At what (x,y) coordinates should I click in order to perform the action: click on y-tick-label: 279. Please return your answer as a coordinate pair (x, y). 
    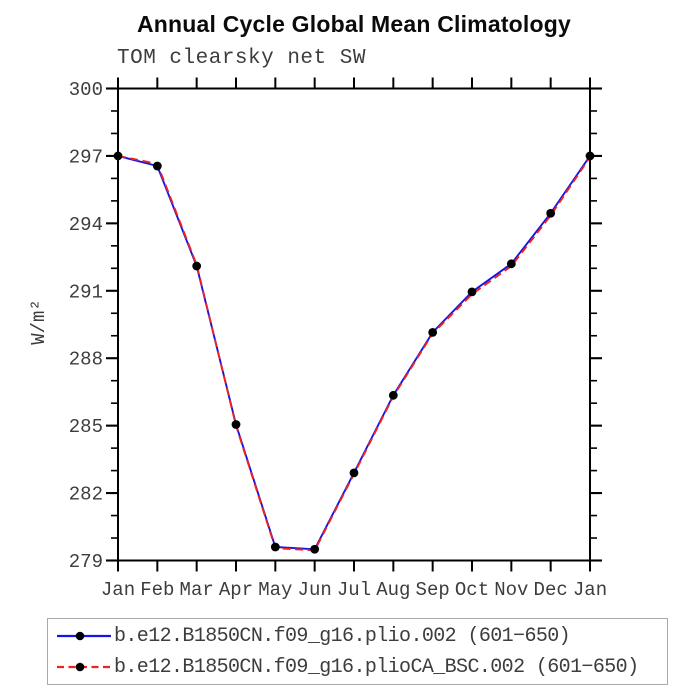
    Looking at the image, I should click on (86, 562).